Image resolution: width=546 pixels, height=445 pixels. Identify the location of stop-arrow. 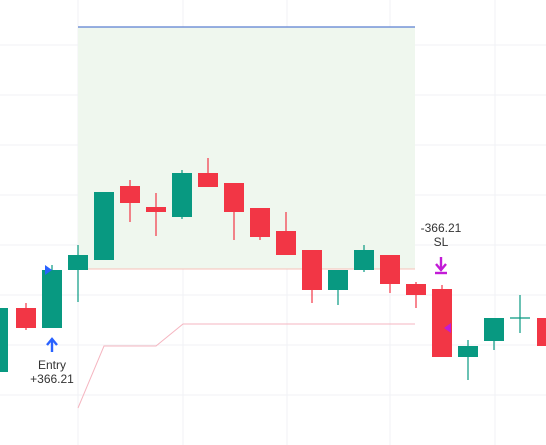
(441, 266).